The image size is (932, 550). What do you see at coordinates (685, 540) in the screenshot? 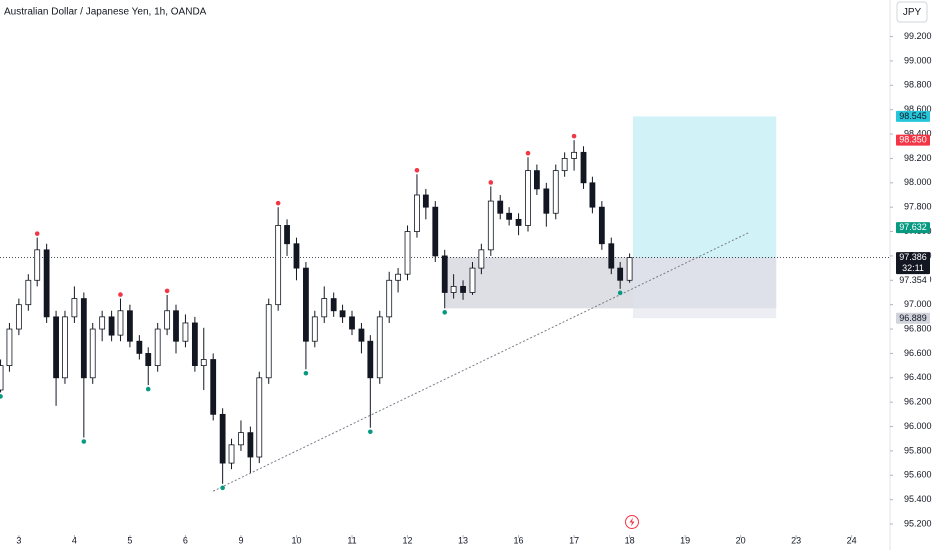
I see `x-tick-label: 19` at bounding box center [685, 540].